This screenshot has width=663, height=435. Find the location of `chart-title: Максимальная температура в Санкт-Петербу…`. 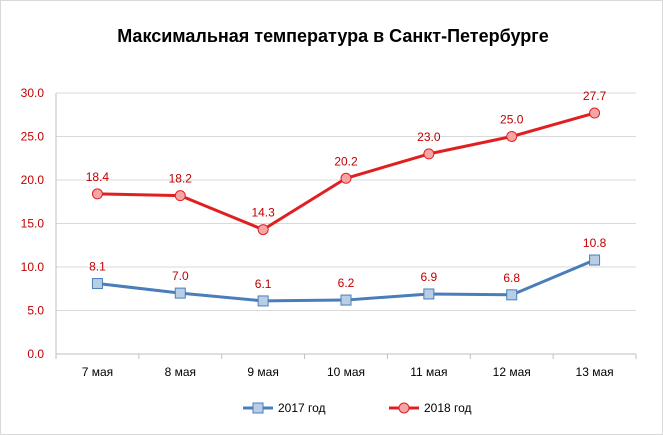

chart-title: Максимальная температура в Санкт-Петербу… is located at coordinates (333, 36).